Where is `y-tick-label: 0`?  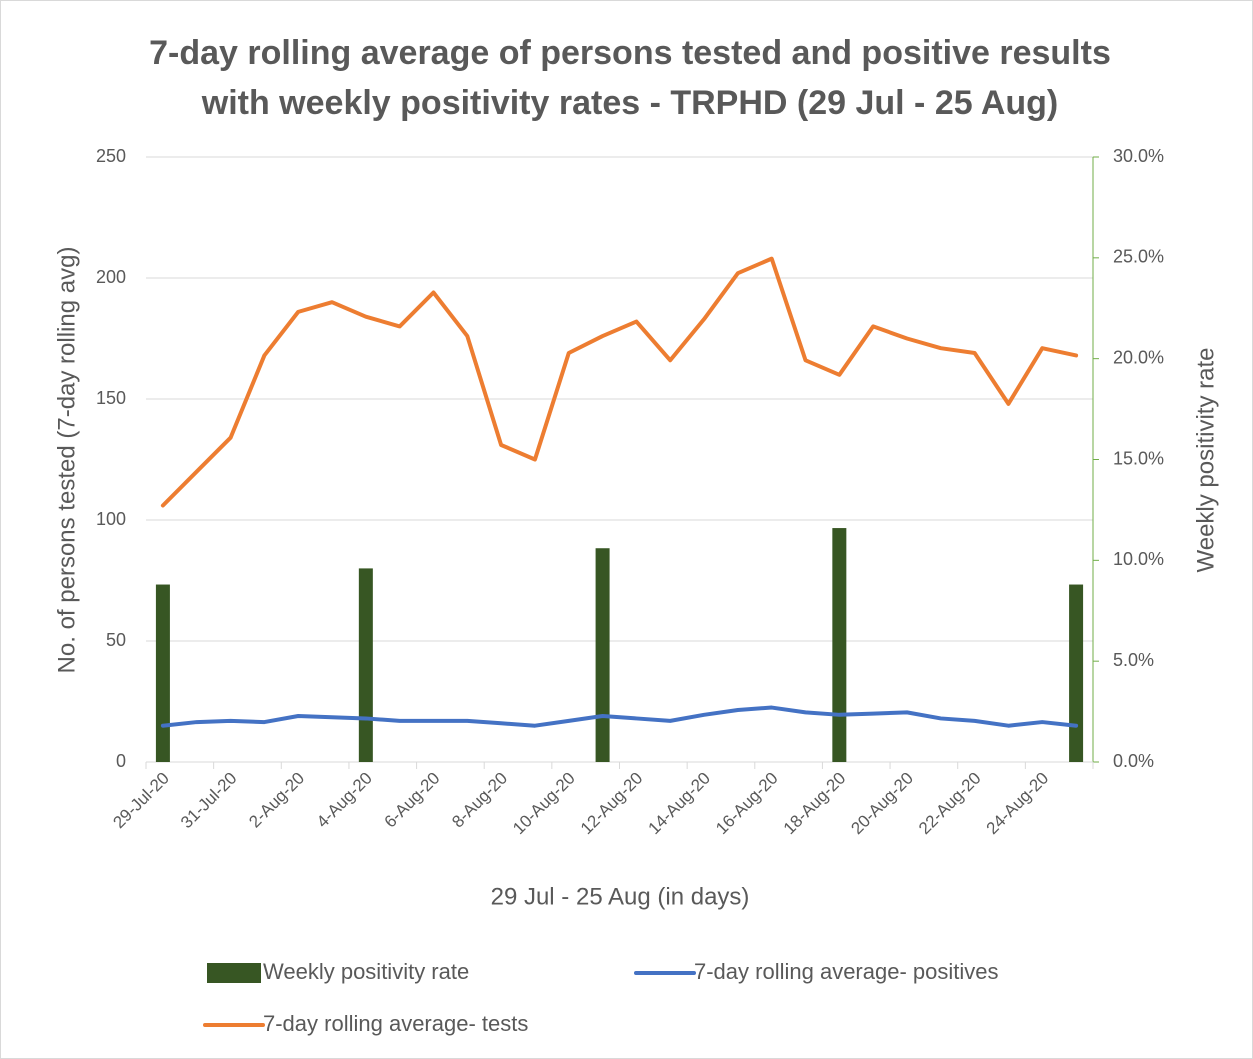
y-tick-label: 0 is located at coordinates (121, 761).